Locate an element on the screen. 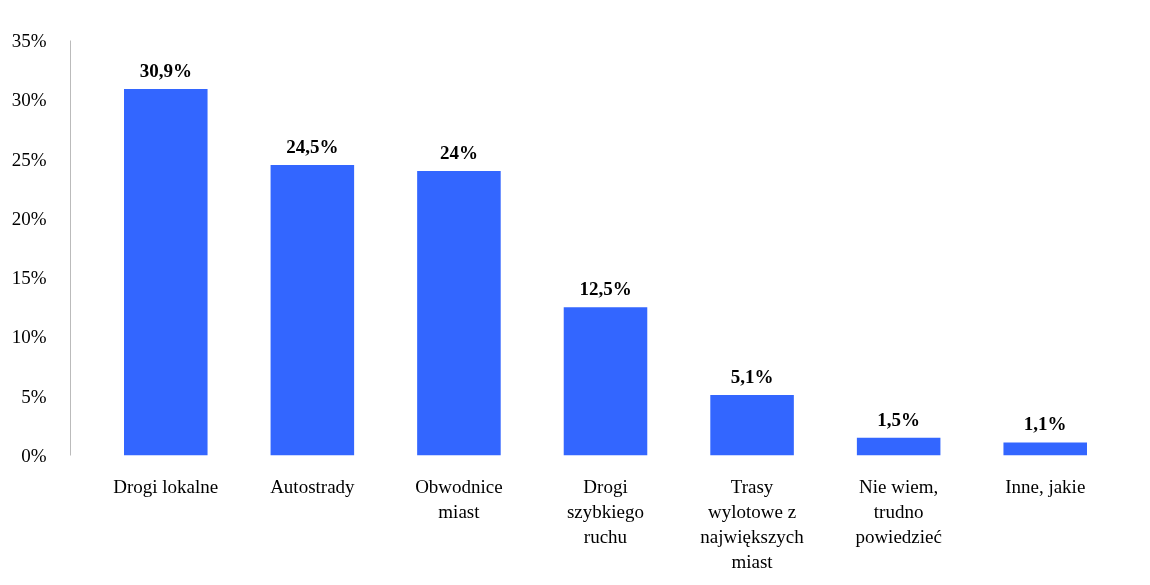 This screenshot has height=585, width=1150. y-tick-label: 35% is located at coordinates (29, 40).